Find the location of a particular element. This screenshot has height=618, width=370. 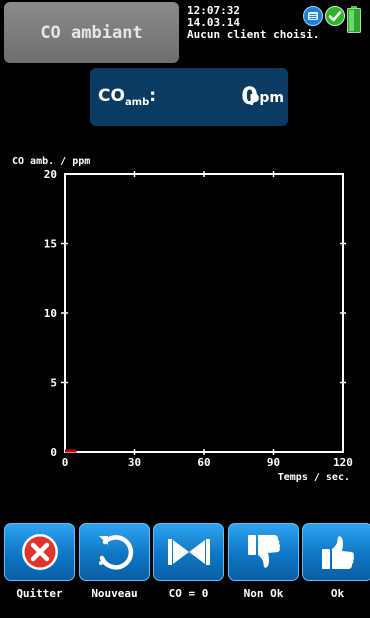

thumbs-up-icon is located at coordinates (337, 552).